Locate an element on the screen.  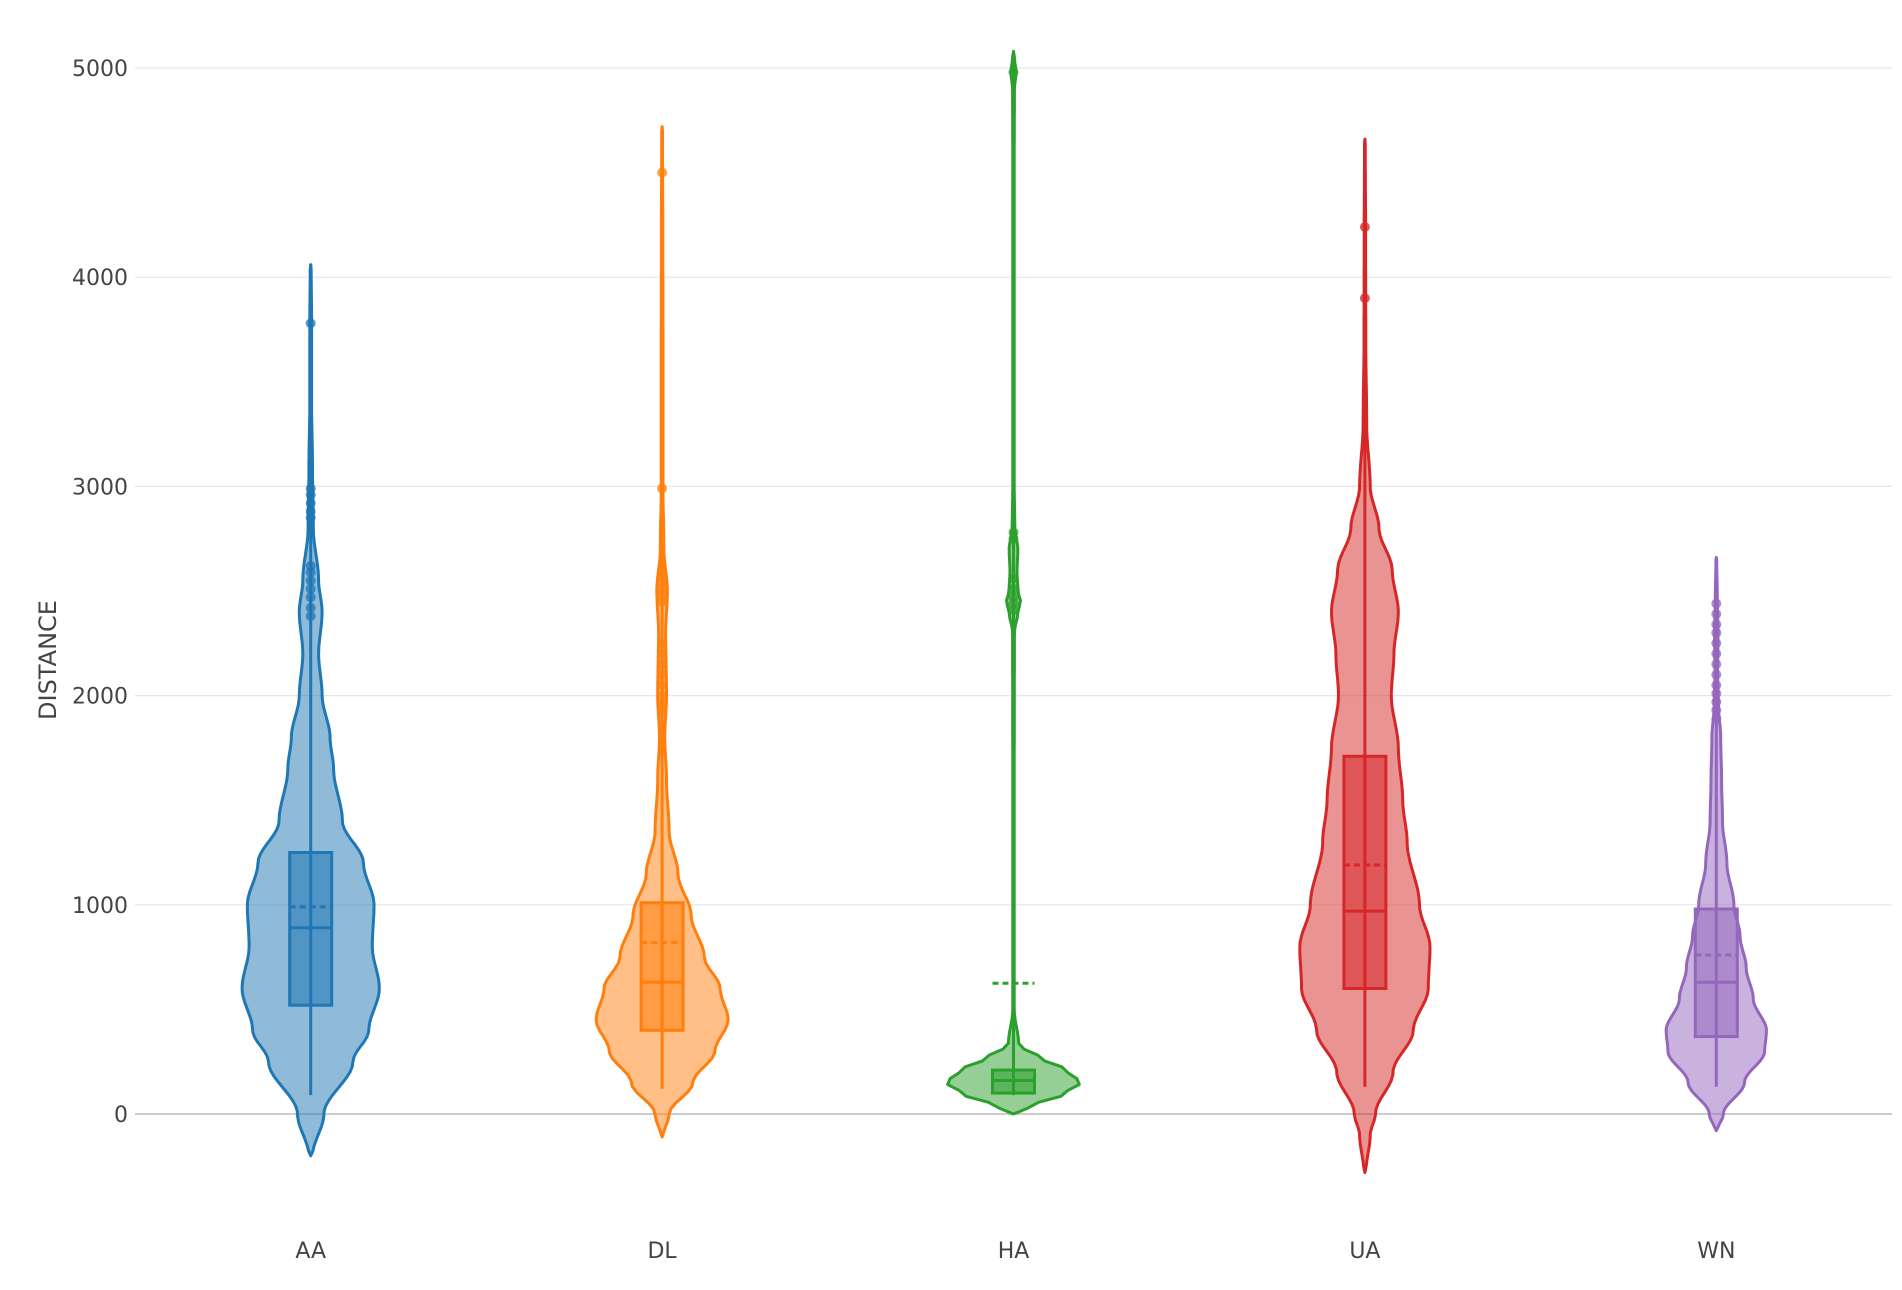
x-tick-label-ua: UA is located at coordinates (1364, 1251).